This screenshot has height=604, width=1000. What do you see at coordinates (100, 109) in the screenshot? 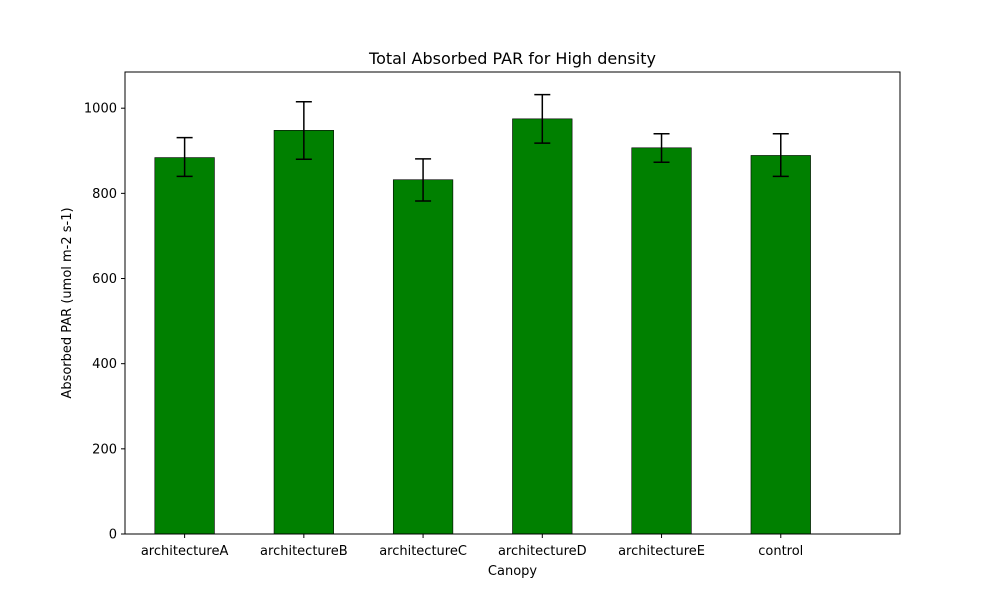
I see `y-tick-label: 1000` at bounding box center [100, 109].